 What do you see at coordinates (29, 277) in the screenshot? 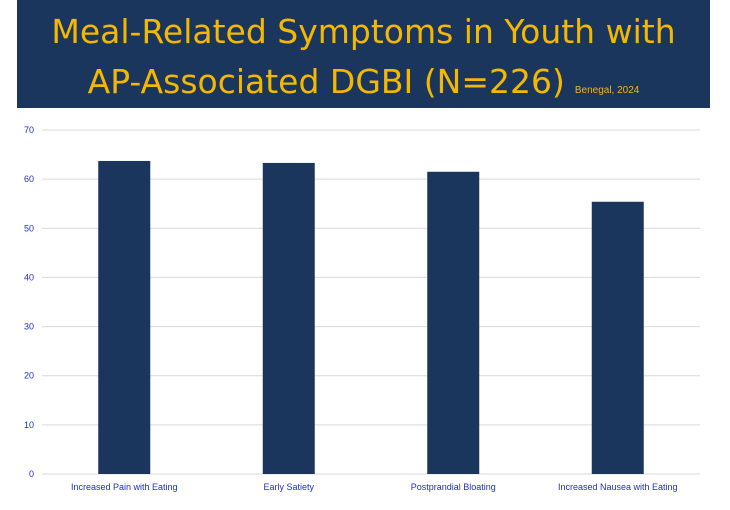
I see `y-tick-label: 40` at bounding box center [29, 277].